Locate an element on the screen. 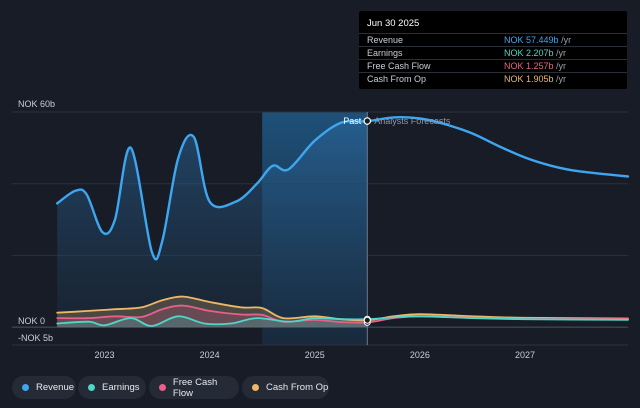  y-axis-label: -NOK 5b is located at coordinates (35, 338).